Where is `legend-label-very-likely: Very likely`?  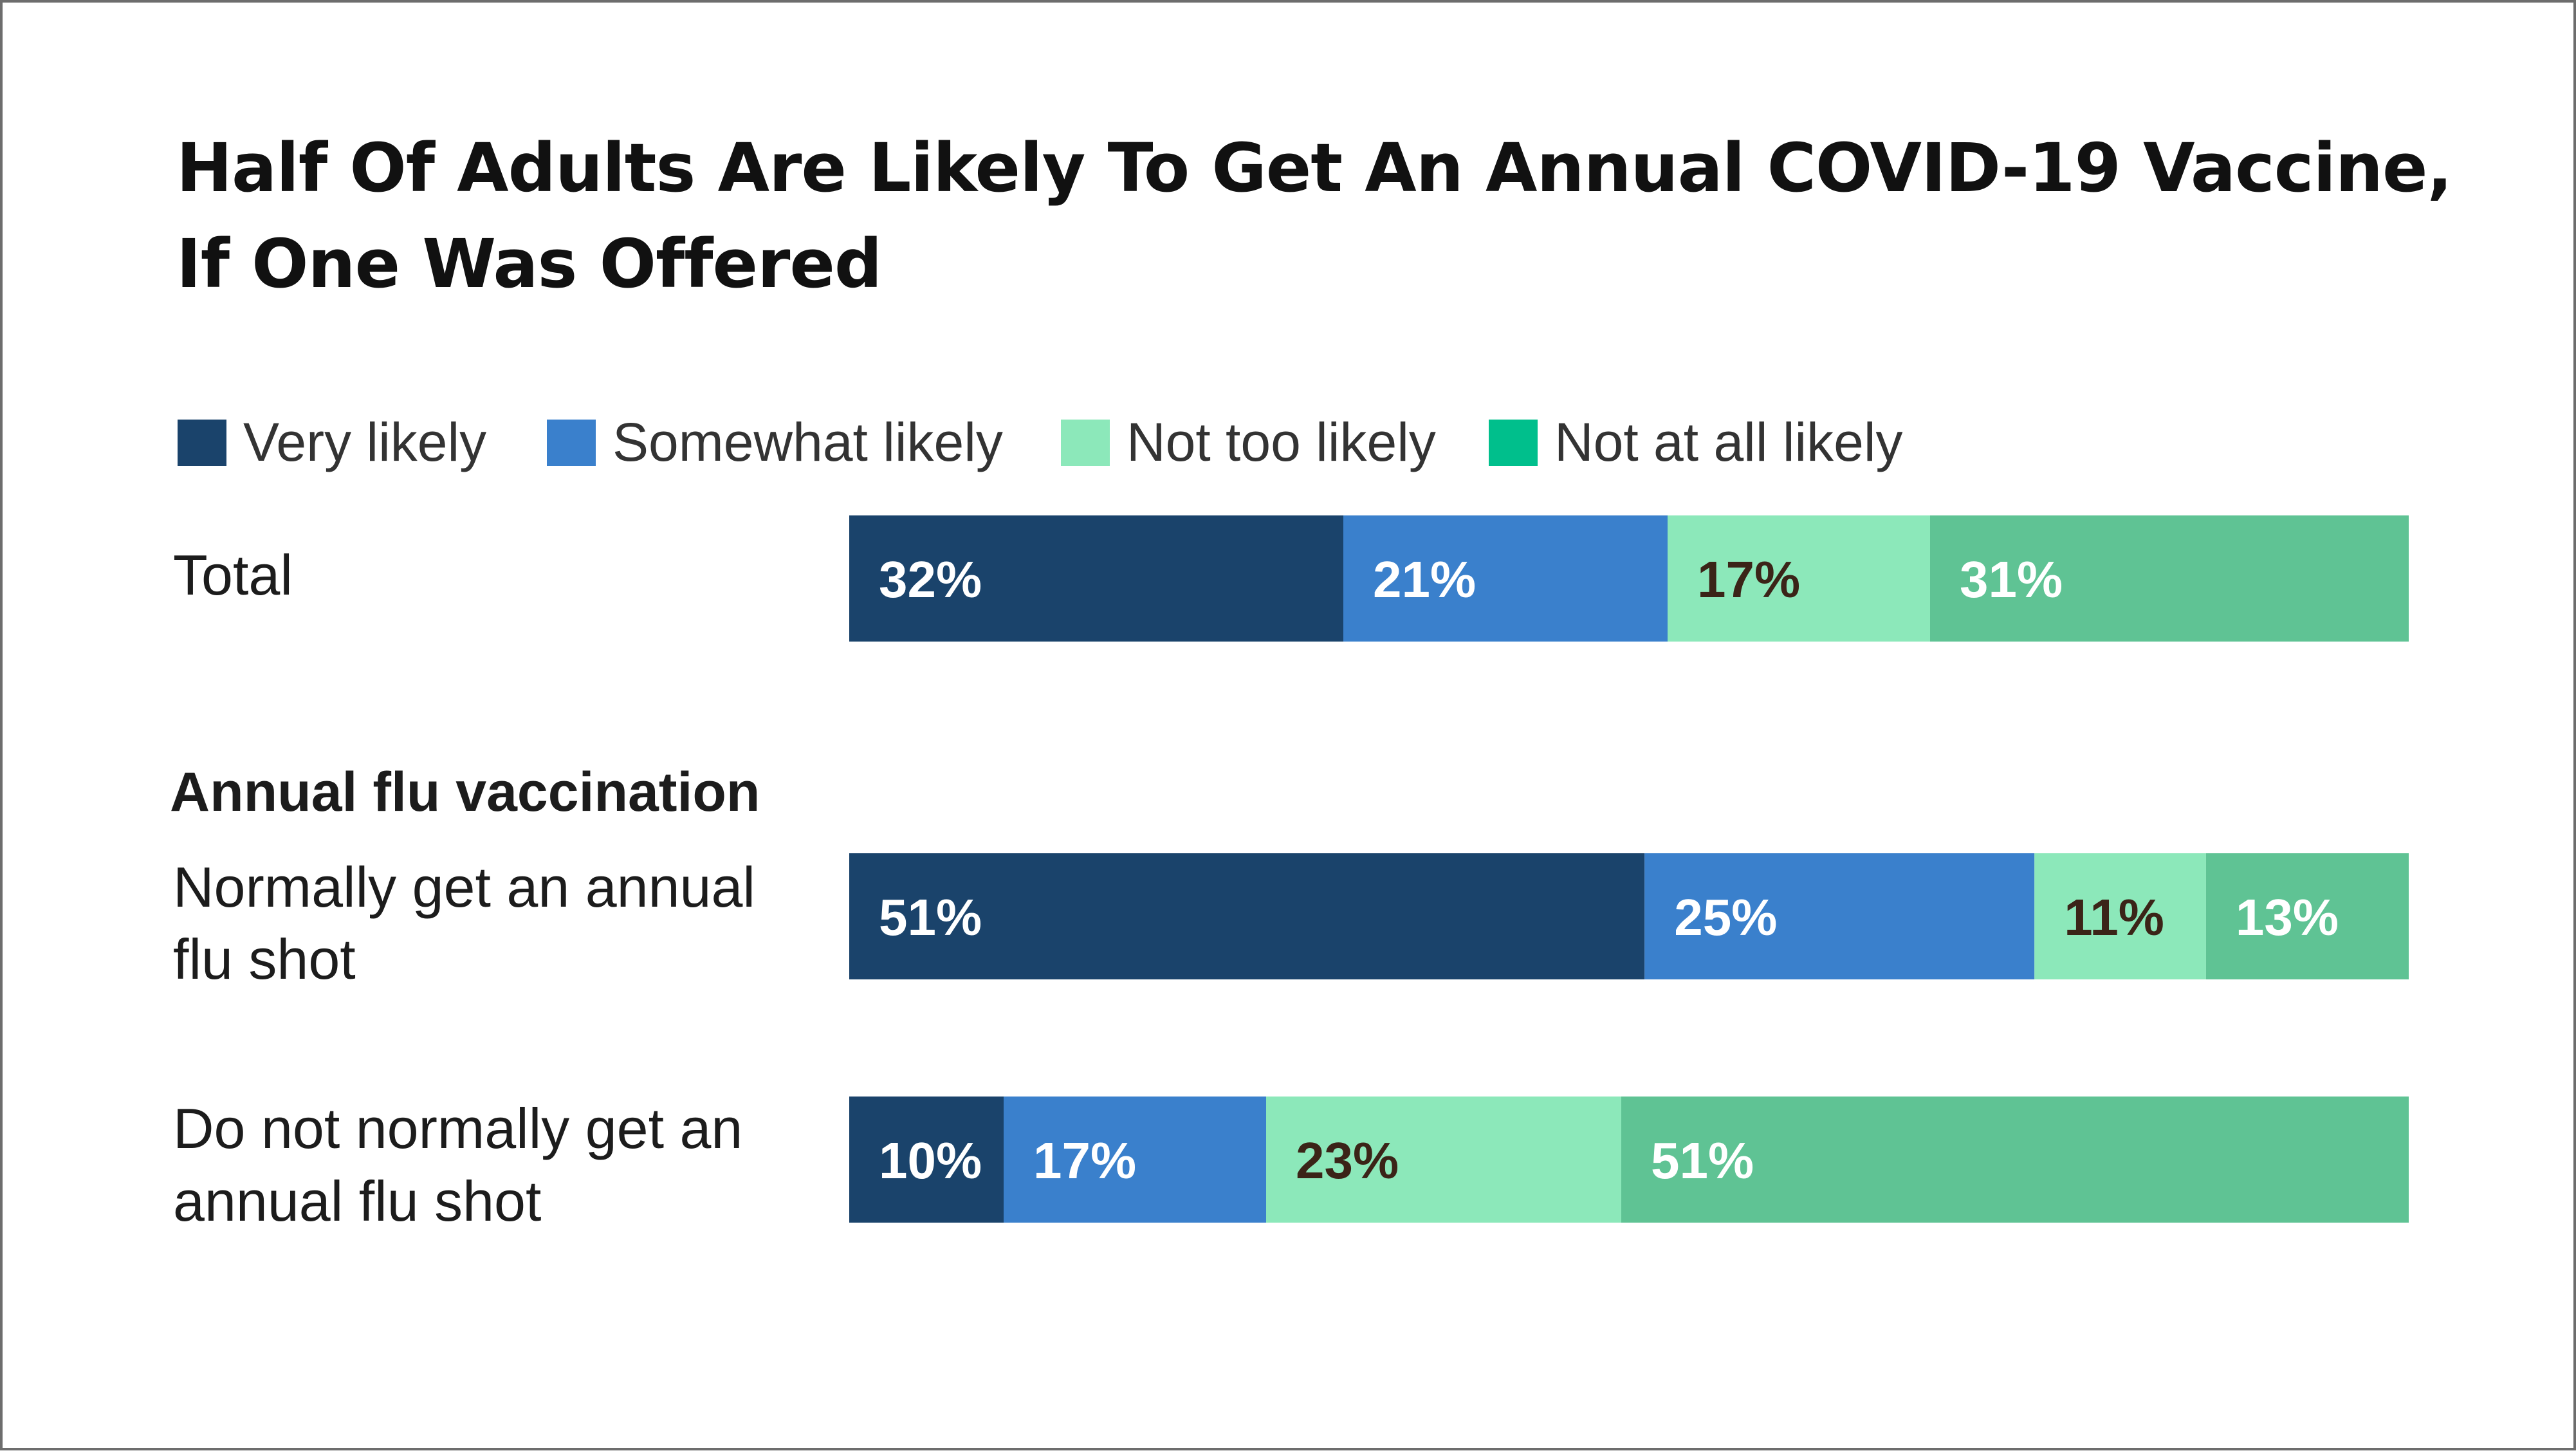 legend-label-very-likely: Very likely is located at coordinates (364, 442).